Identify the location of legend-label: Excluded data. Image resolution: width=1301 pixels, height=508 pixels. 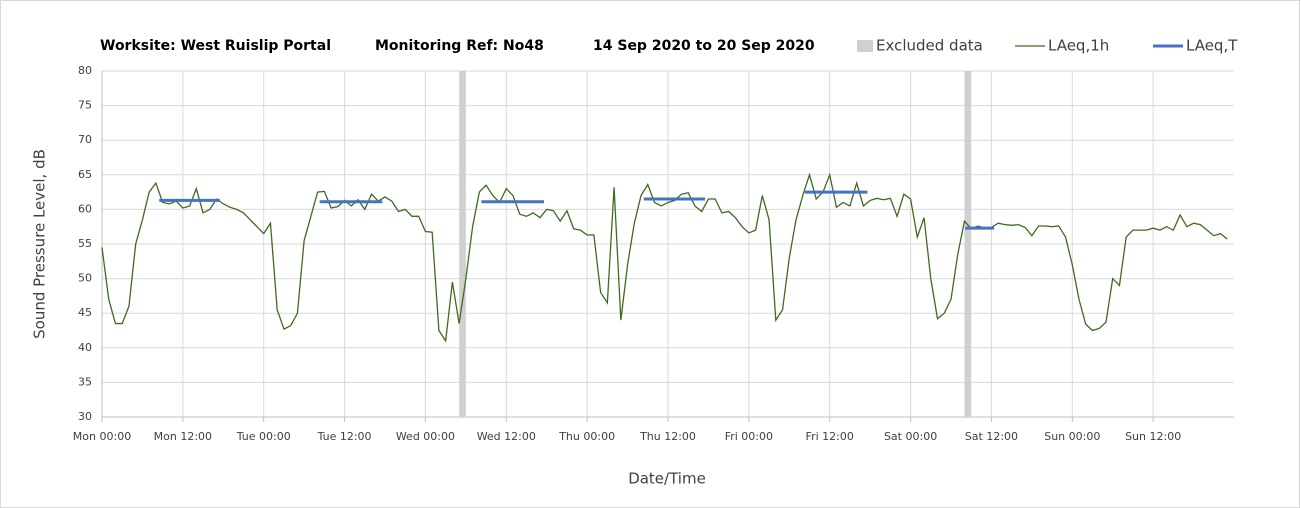
(929, 46).